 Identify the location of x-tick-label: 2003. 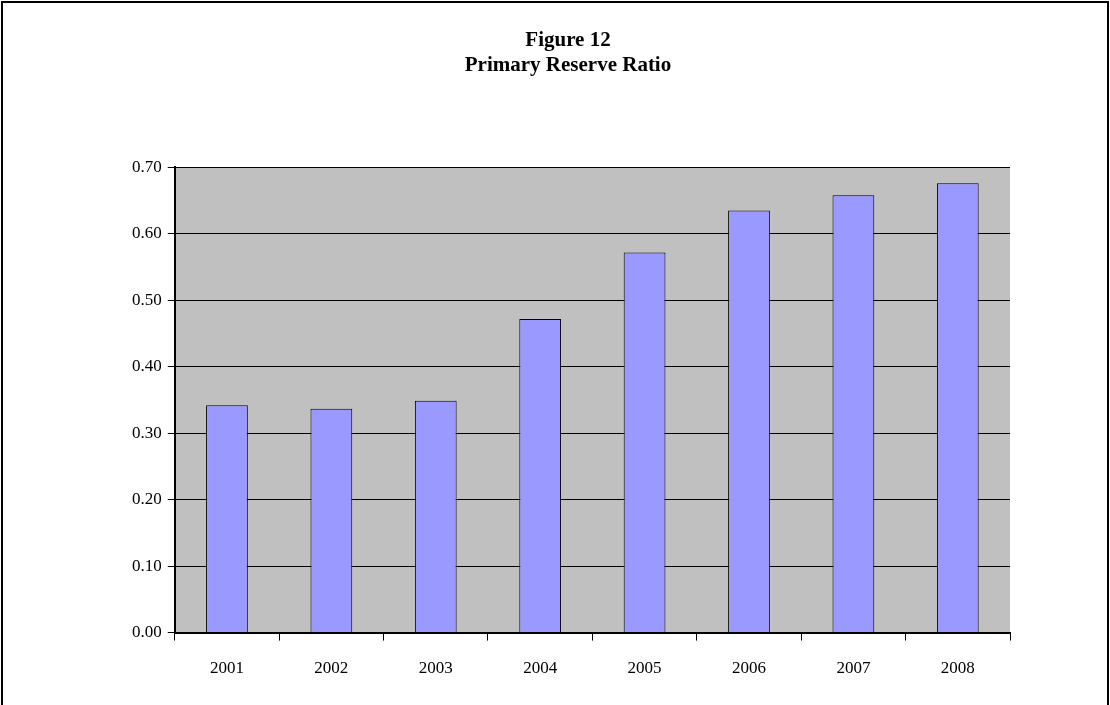
(435, 668).